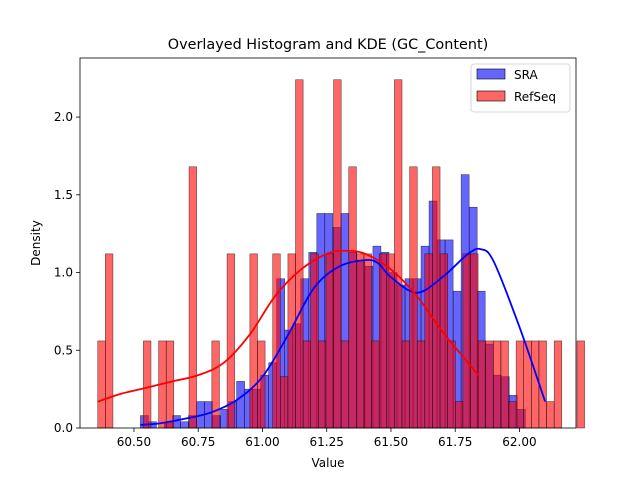  What do you see at coordinates (36, 243) in the screenshot?
I see `y-axis-label: Density` at bounding box center [36, 243].